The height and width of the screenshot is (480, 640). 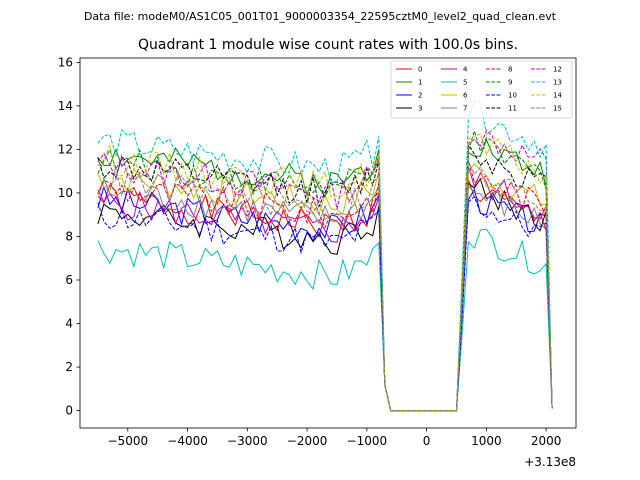 I want to click on x-offset-label: +3.13e8, so click(x=550, y=462).